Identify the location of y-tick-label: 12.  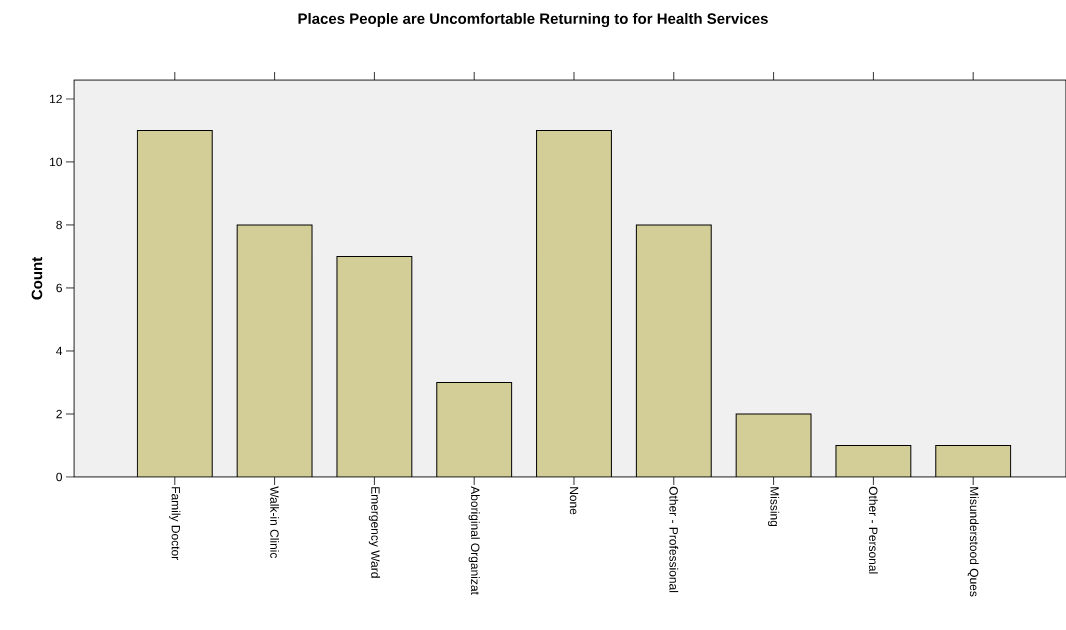
(56, 99).